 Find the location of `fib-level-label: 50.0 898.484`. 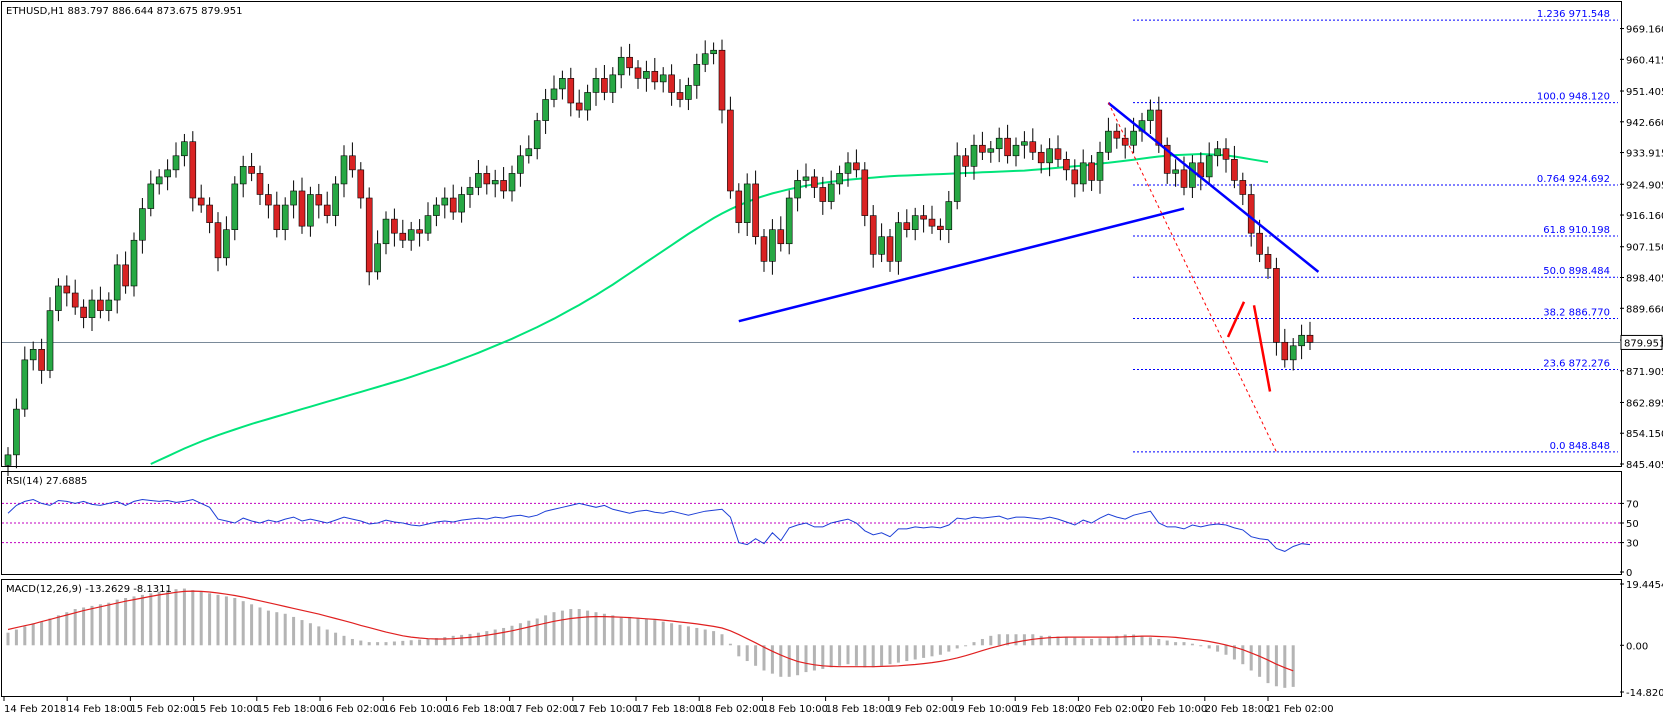

fib-level-label: 50.0 898.484 is located at coordinates (1576, 271).